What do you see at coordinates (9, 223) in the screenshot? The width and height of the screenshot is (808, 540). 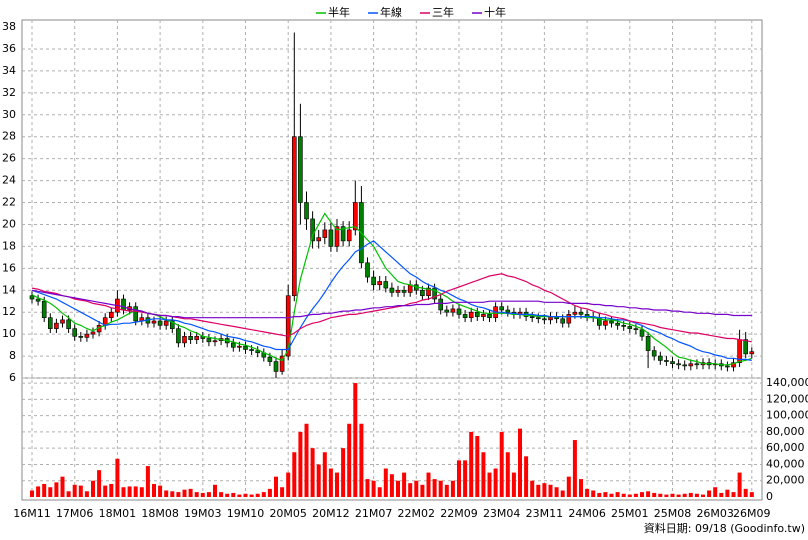 I see `y-tick-label: 20` at bounding box center [9, 223].